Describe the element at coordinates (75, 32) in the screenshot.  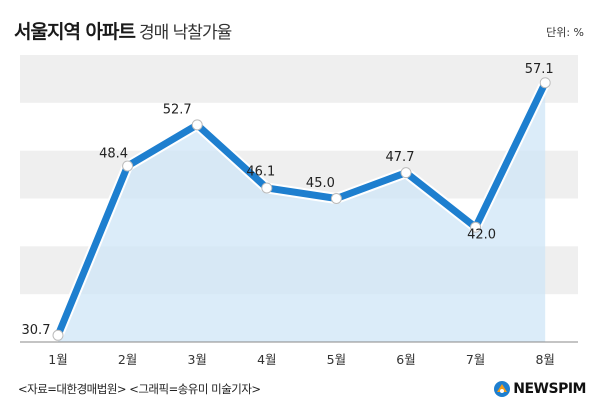
I see `title-main: 서울지역 아파트` at that location.